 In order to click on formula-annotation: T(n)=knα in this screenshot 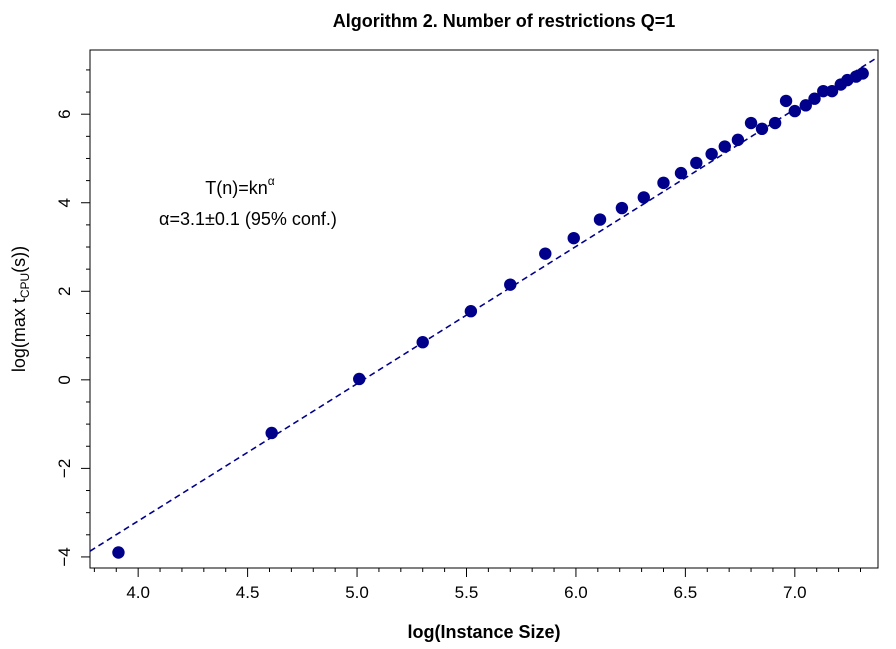, I will do `click(240, 186)`.